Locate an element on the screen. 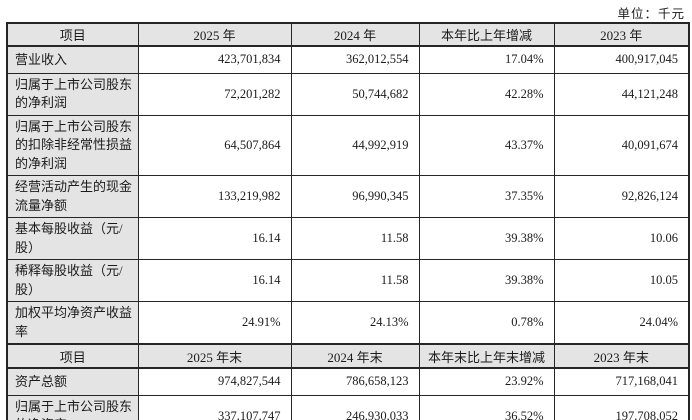  cell-change: 0.78% is located at coordinates (486, 323).